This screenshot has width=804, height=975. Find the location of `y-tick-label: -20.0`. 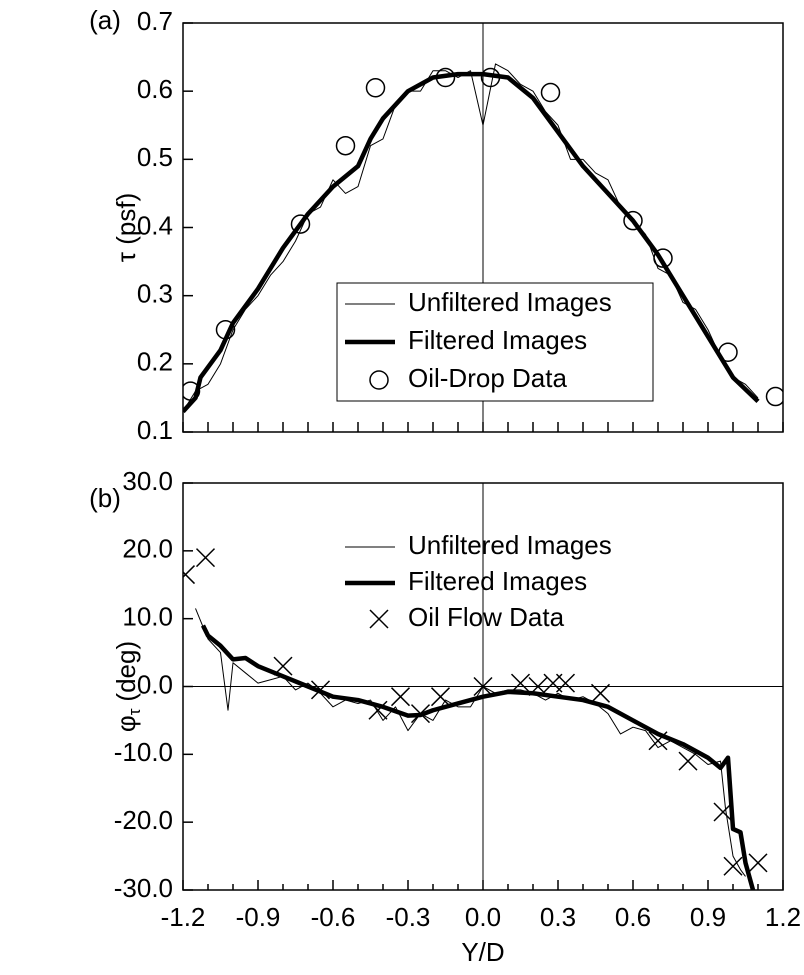

y-tick-label: -20.0 is located at coordinates (143, 820).